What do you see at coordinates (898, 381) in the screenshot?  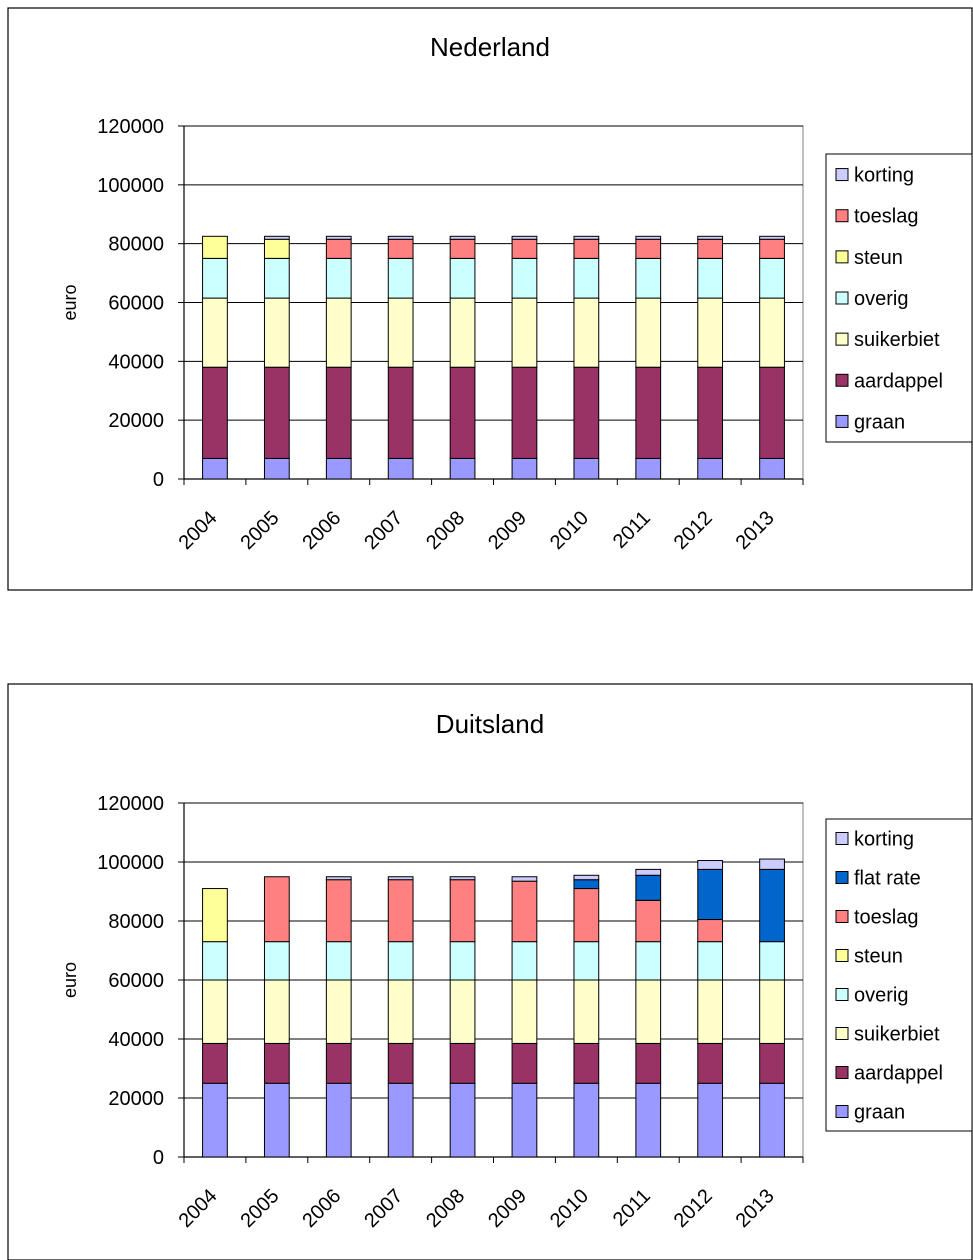 I see `legend-label: aardappel` at bounding box center [898, 381].